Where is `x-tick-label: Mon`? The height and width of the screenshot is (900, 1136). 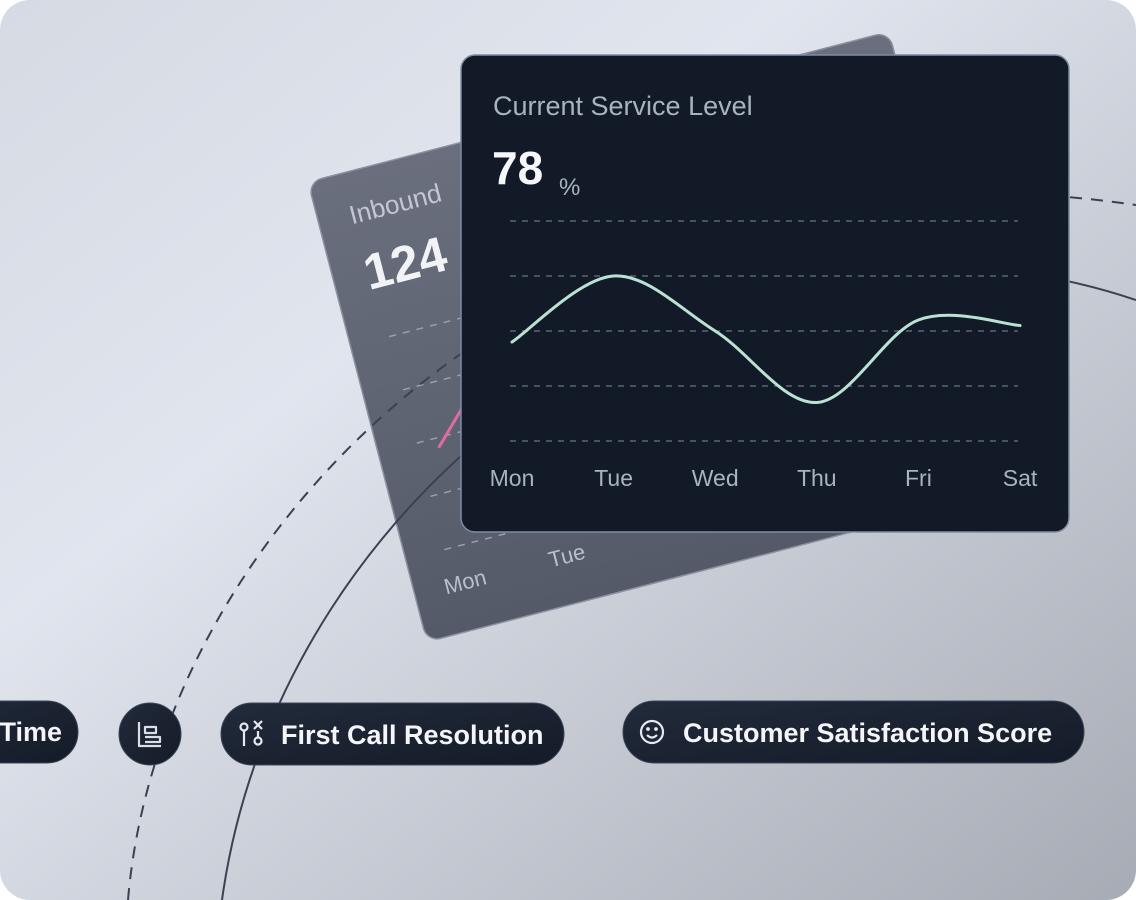
x-tick-label: Mon is located at coordinates (512, 478).